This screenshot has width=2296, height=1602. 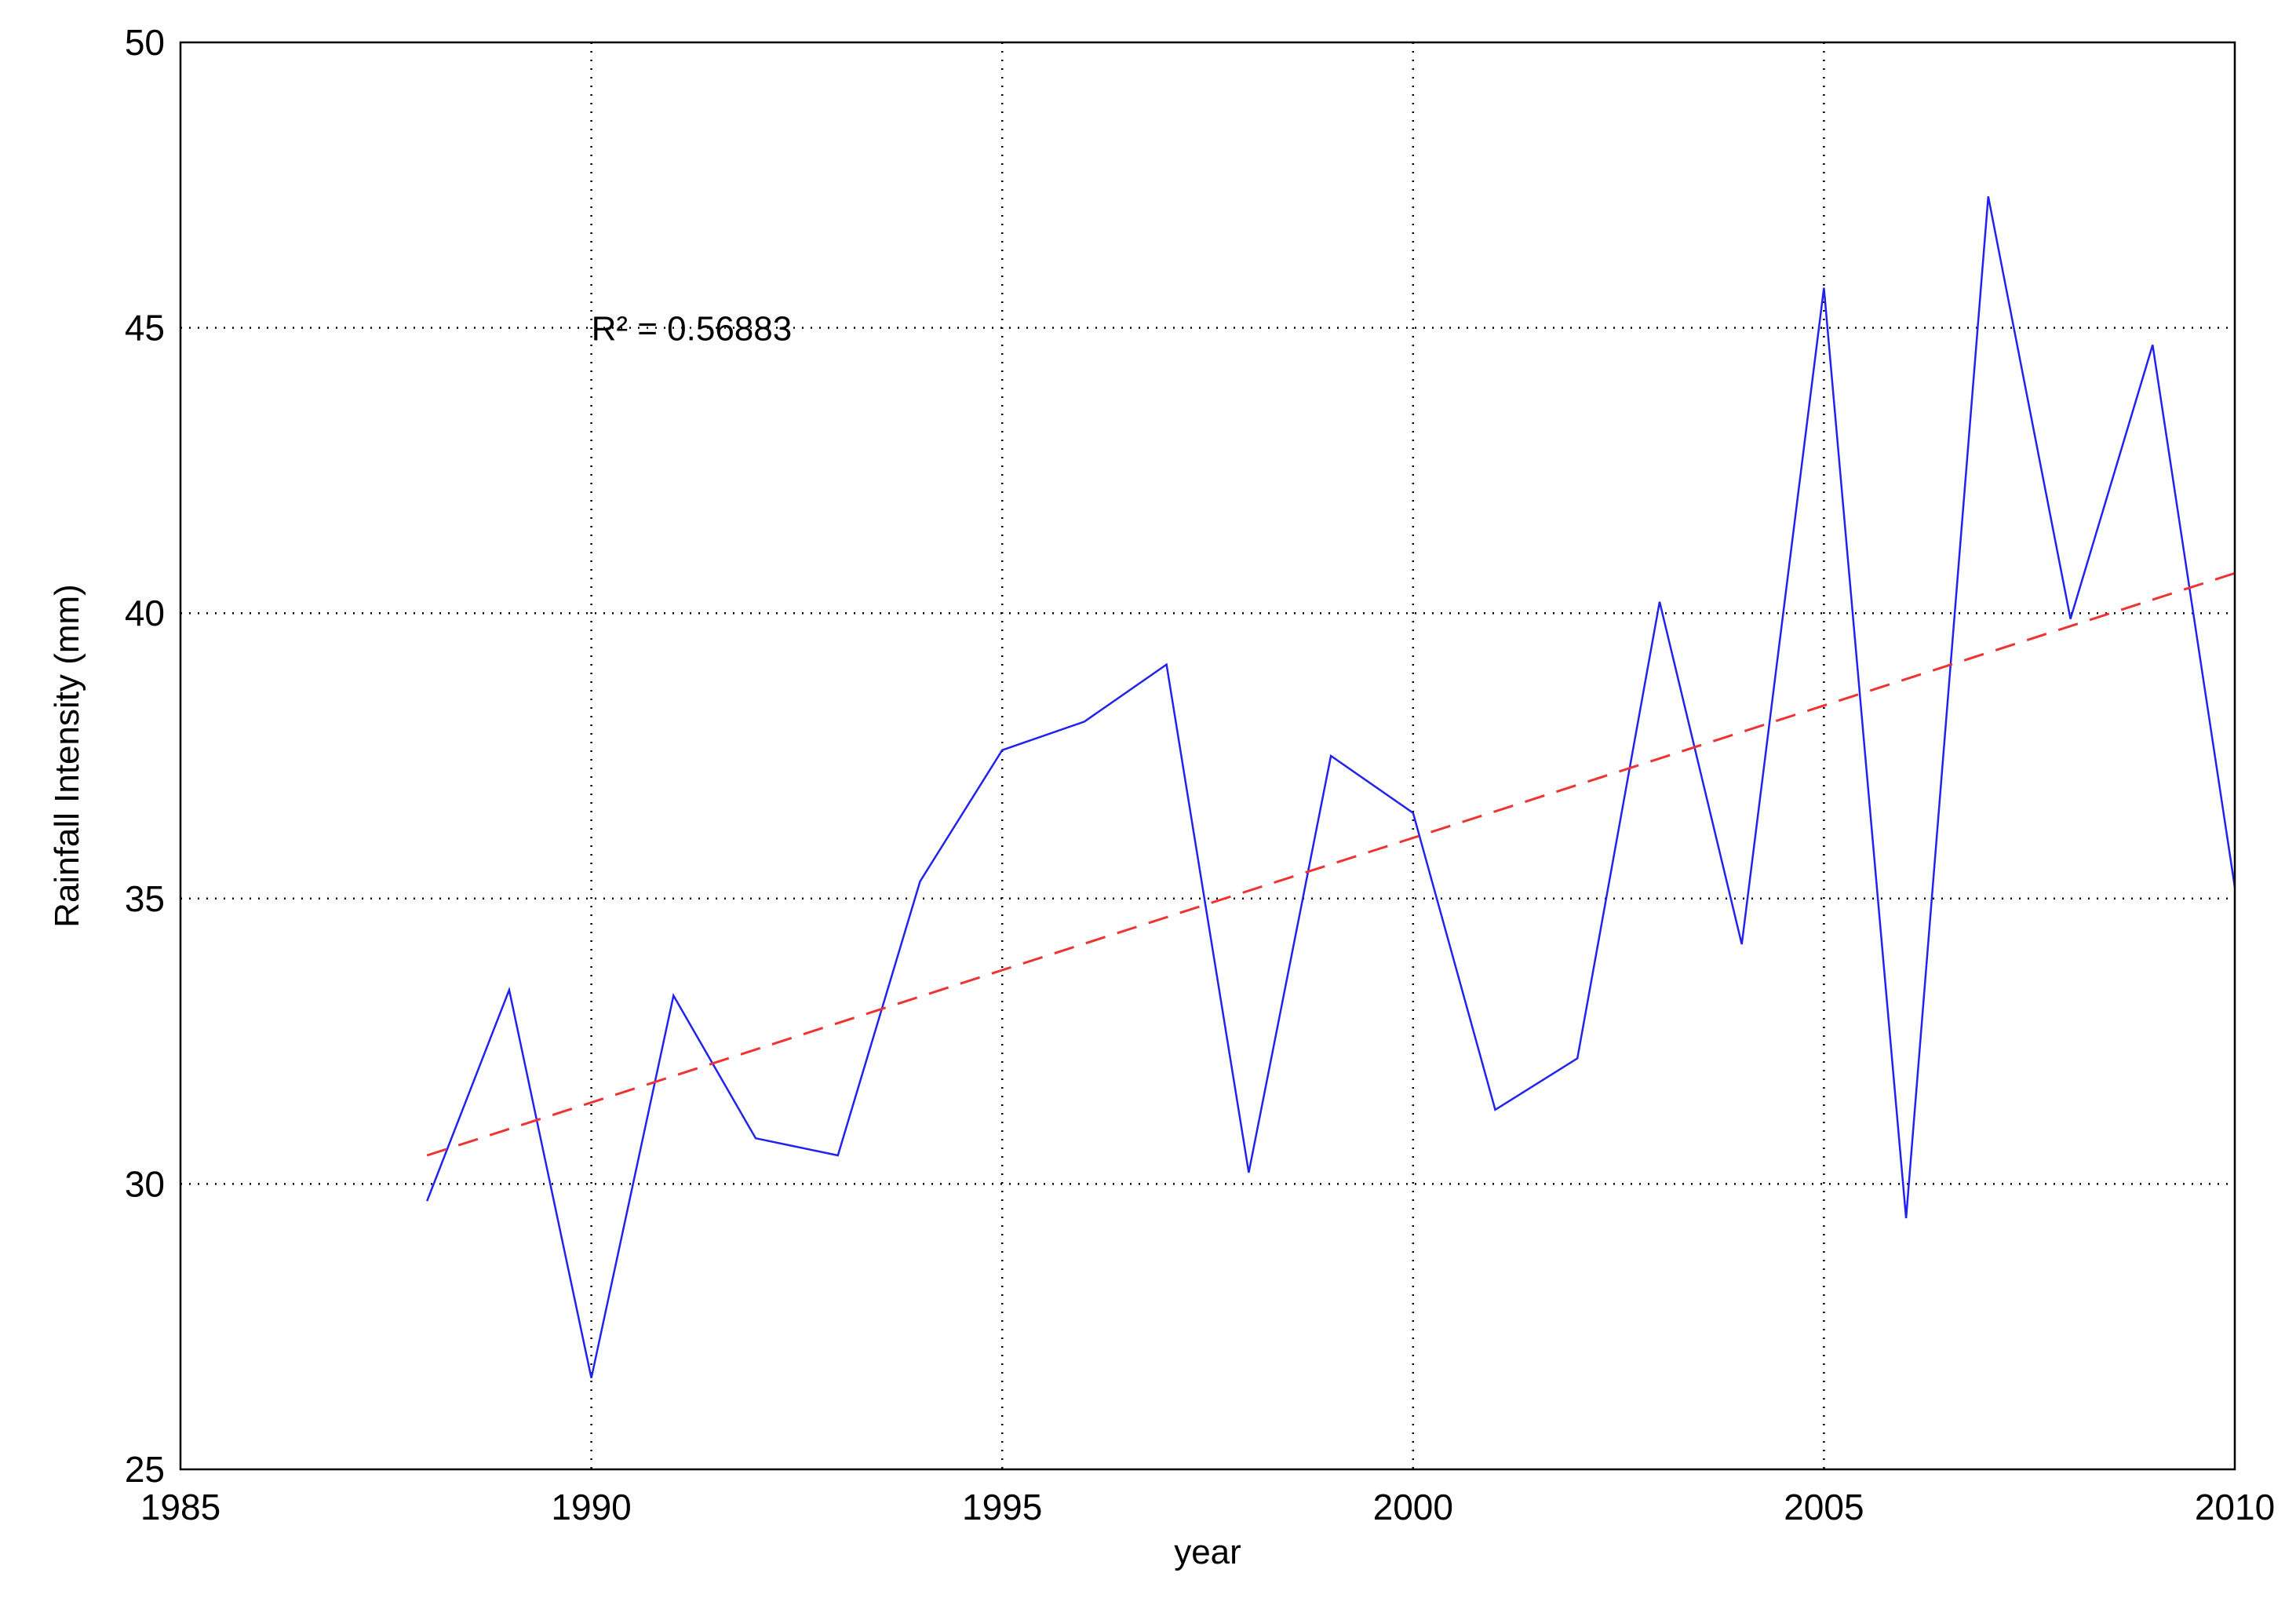 I want to click on y-axis-label: Rainfall Intensity (mm), so click(x=67, y=756).